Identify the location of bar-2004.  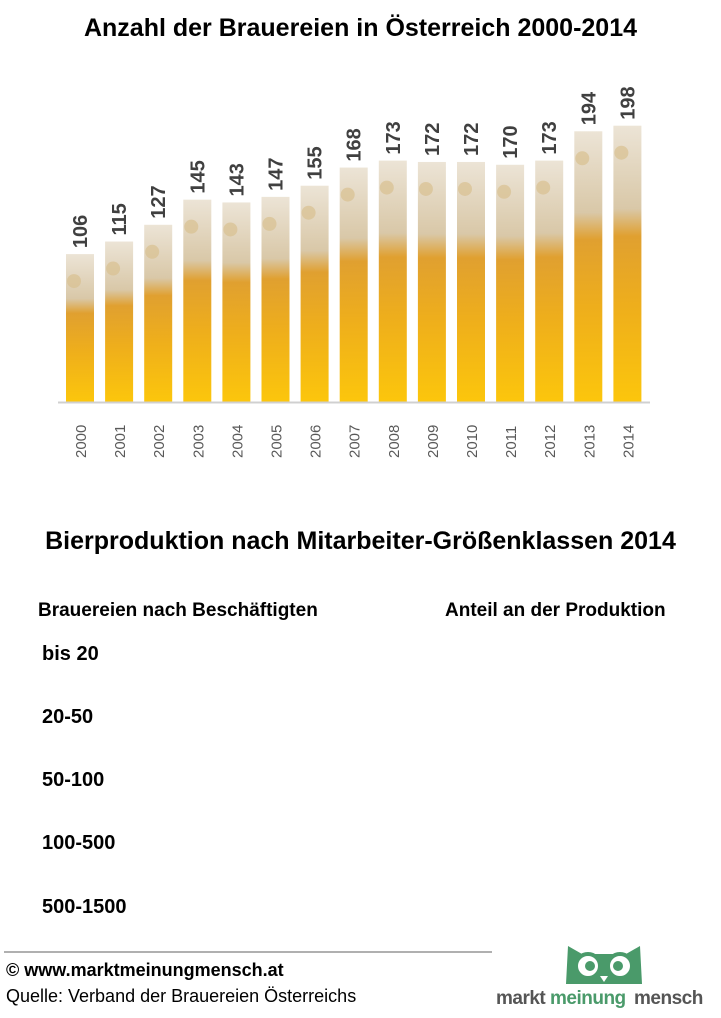
(236, 302).